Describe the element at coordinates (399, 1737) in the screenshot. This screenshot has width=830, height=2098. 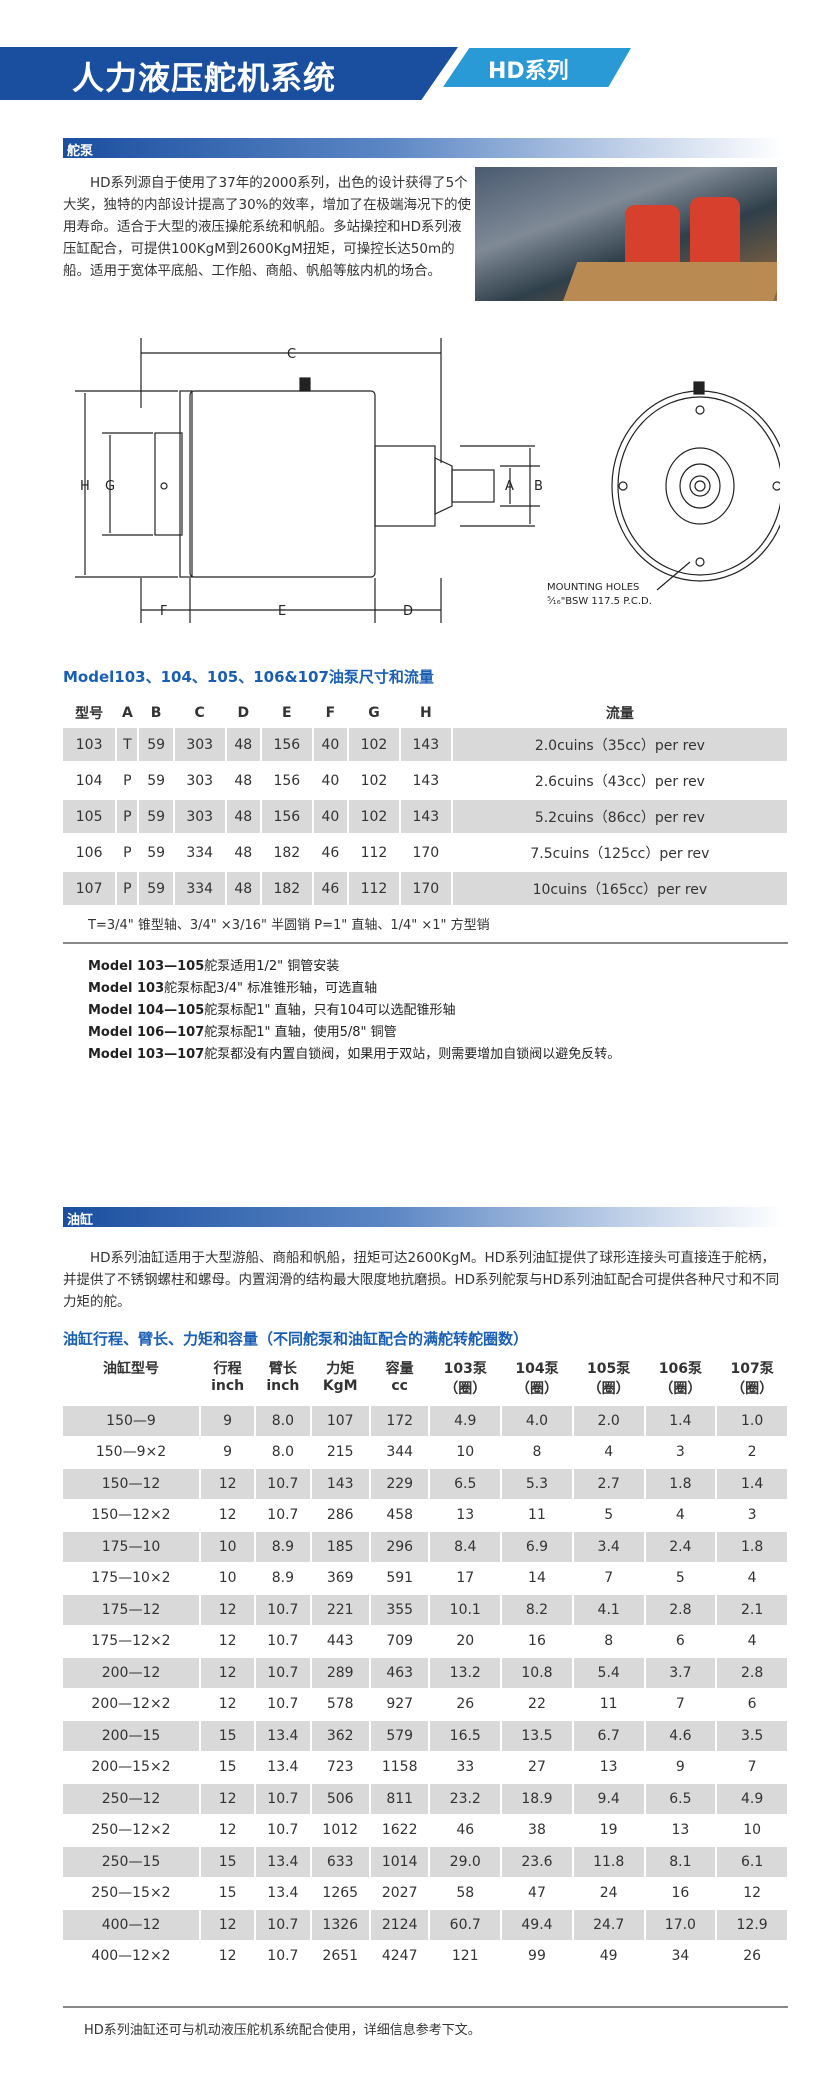
I see `table-cell: 579` at that location.